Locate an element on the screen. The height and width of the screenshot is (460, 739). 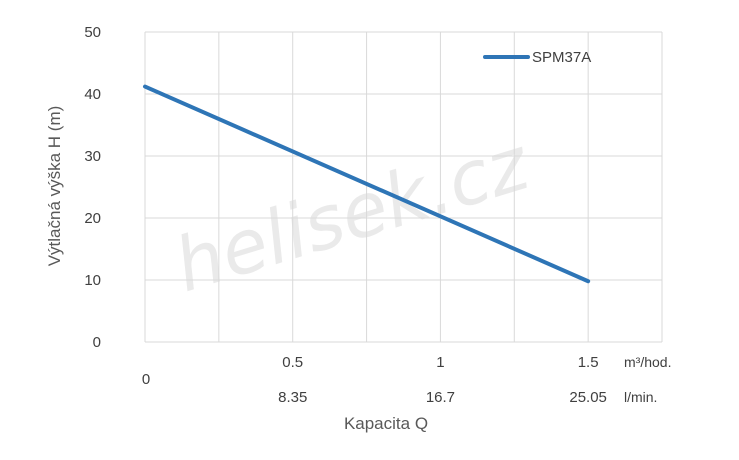
y-tick-label: 50 is located at coordinates (92, 32).